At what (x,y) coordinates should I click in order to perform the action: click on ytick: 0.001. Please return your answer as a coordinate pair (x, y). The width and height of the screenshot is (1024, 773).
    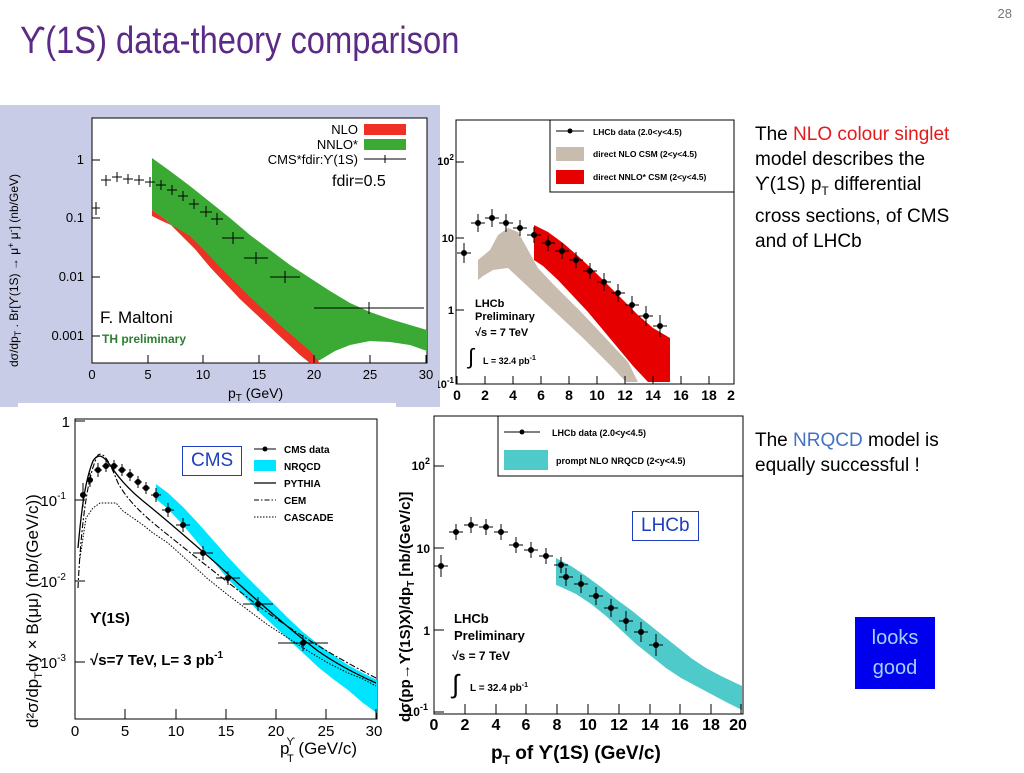
    Looking at the image, I should click on (67, 335).